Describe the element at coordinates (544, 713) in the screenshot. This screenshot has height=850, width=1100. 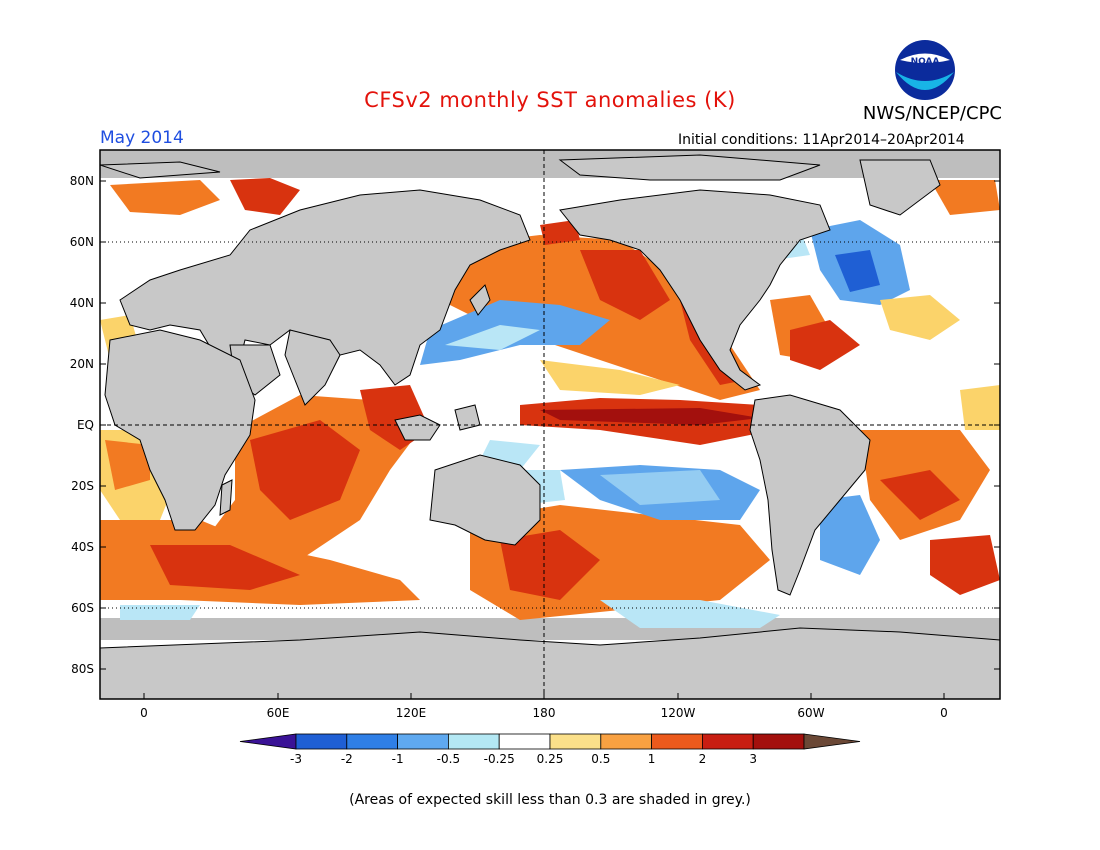
I see `lon-label-180: 180` at that location.